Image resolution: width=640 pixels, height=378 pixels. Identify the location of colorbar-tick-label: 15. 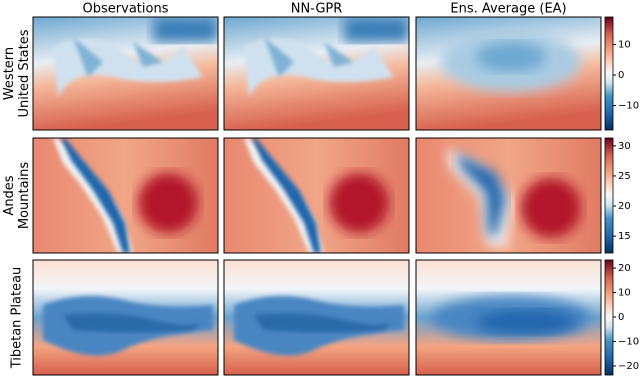
(624, 236).